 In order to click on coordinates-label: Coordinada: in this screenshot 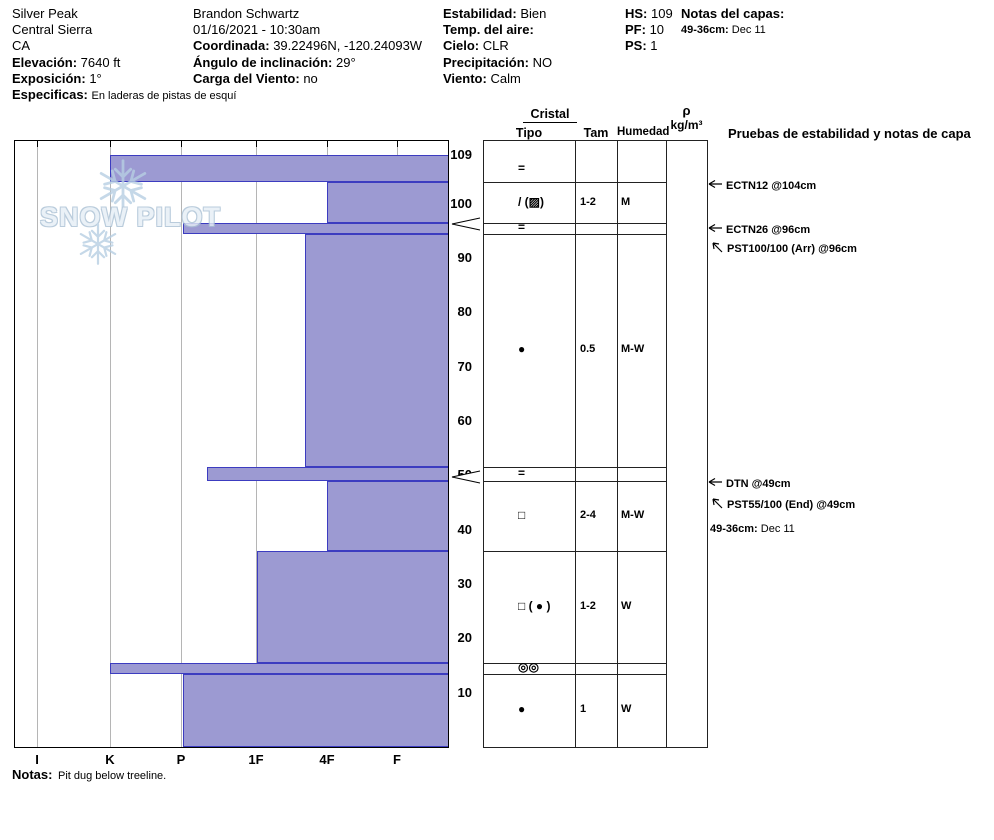, I will do `click(231, 46)`.